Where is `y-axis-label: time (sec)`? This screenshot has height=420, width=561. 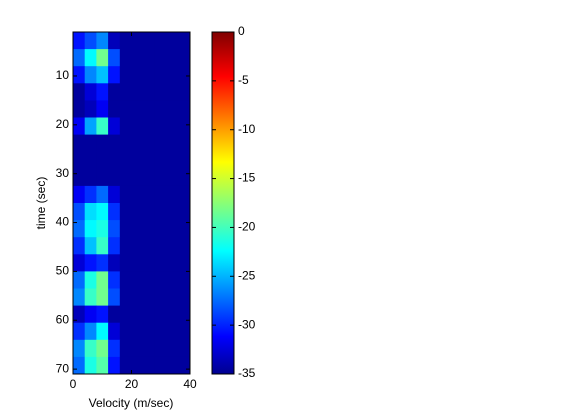
y-axis-label: time (sec) is located at coordinates (41, 203).